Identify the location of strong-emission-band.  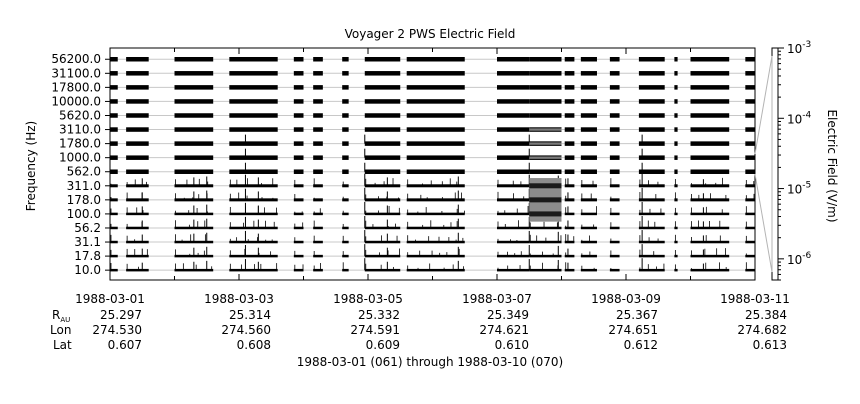
(545, 186).